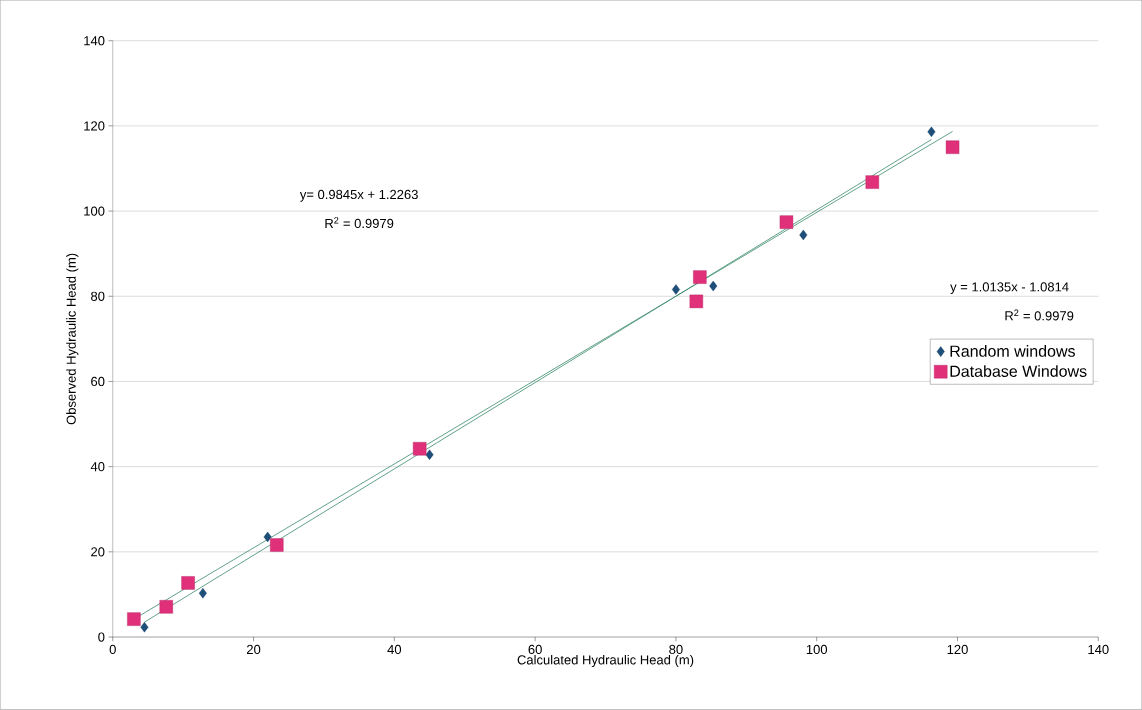 The height and width of the screenshot is (710, 1142). I want to click on x-tick-label: 120, so click(957, 649).